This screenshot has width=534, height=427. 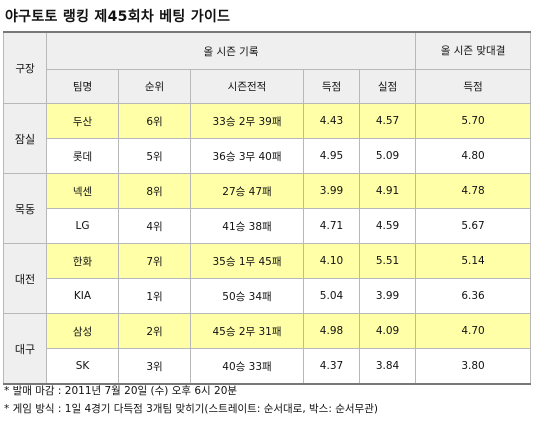 I want to click on record-cell: 36승 3무 40패, so click(x=247, y=156).